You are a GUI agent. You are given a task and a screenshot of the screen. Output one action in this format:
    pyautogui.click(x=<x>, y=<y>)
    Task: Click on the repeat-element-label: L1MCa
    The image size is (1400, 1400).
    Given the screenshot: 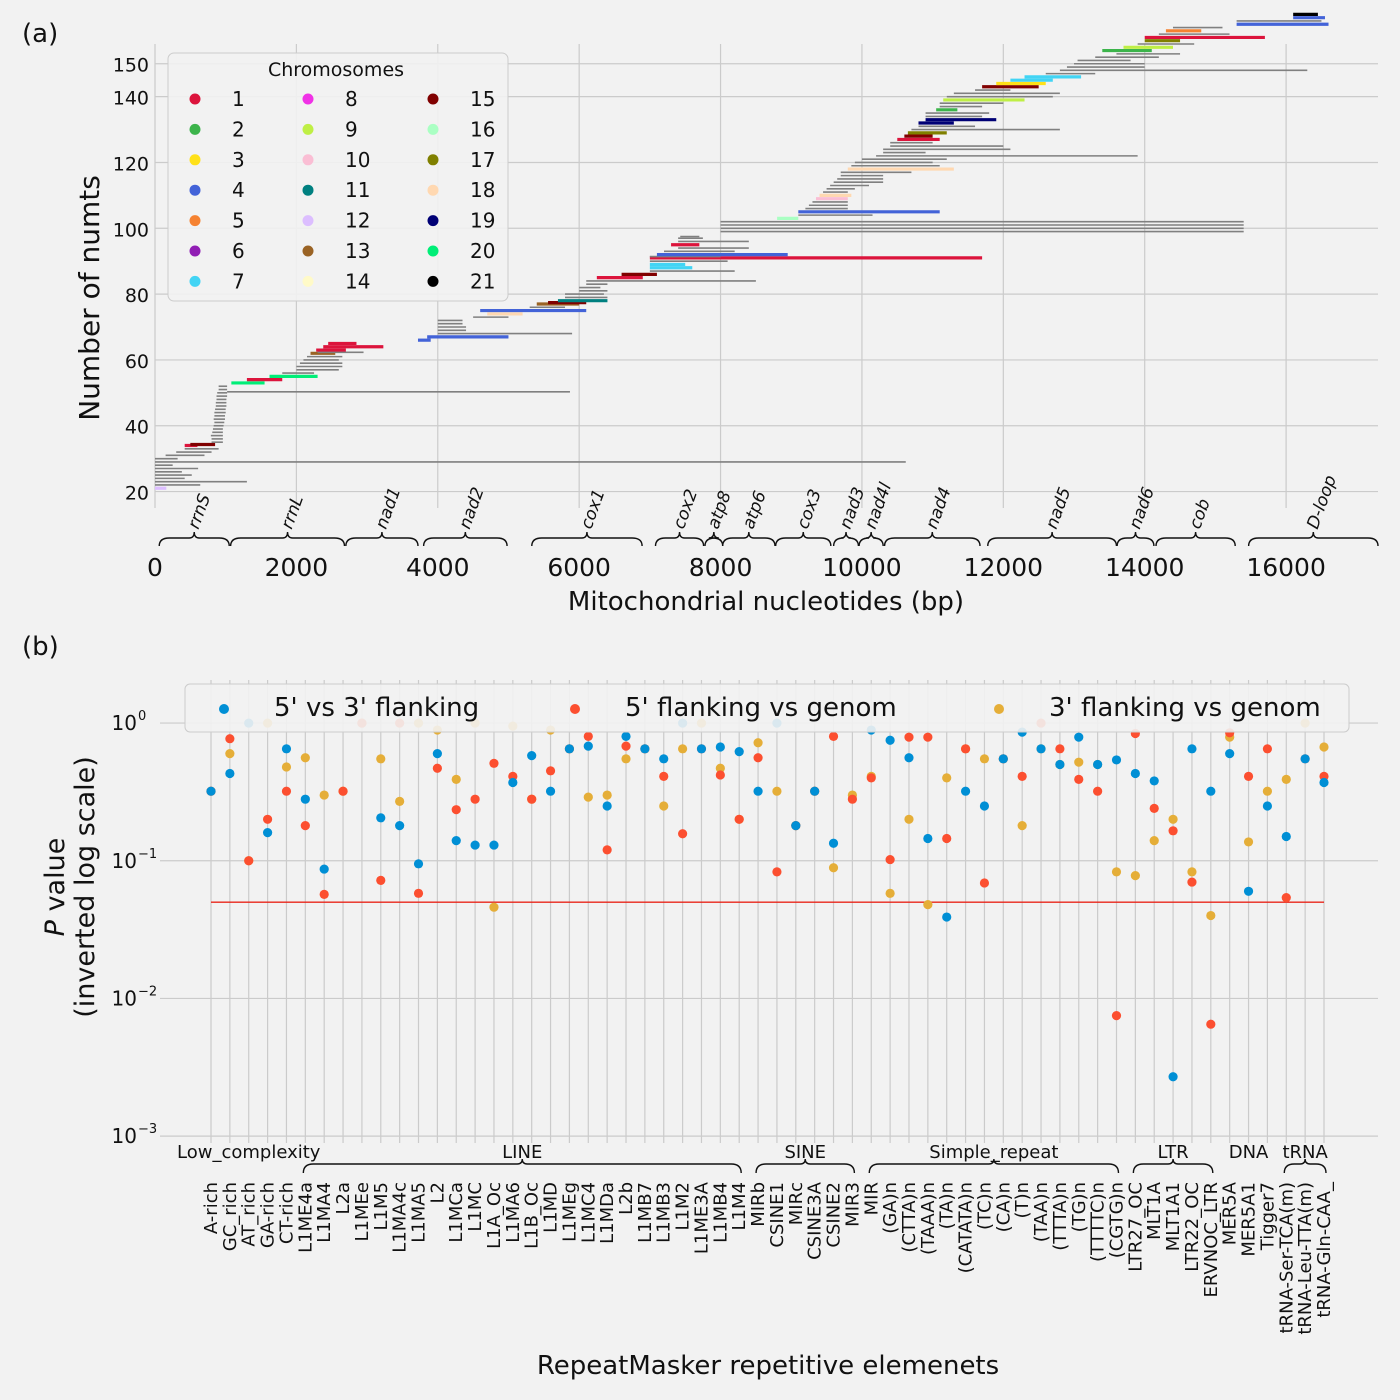 What is the action you would take?
    pyautogui.click(x=456, y=1212)
    